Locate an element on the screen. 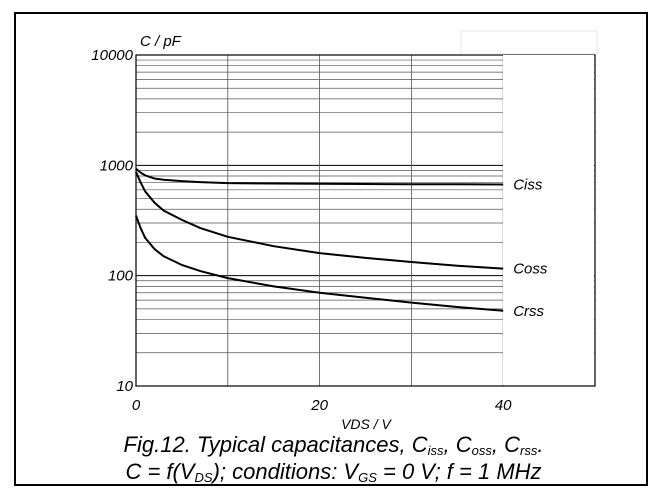 The width and height of the screenshot is (667, 500). caption-subscript: oss is located at coordinates (481, 450).